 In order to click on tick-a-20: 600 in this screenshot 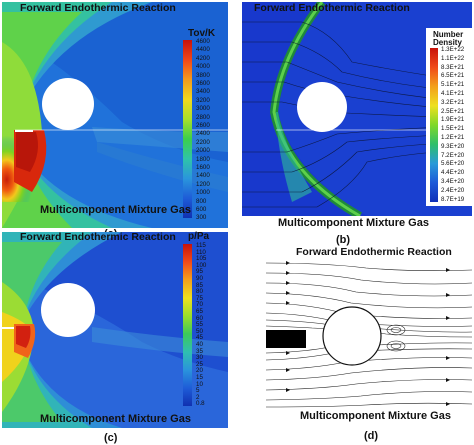, I will do `click(201, 209)`.